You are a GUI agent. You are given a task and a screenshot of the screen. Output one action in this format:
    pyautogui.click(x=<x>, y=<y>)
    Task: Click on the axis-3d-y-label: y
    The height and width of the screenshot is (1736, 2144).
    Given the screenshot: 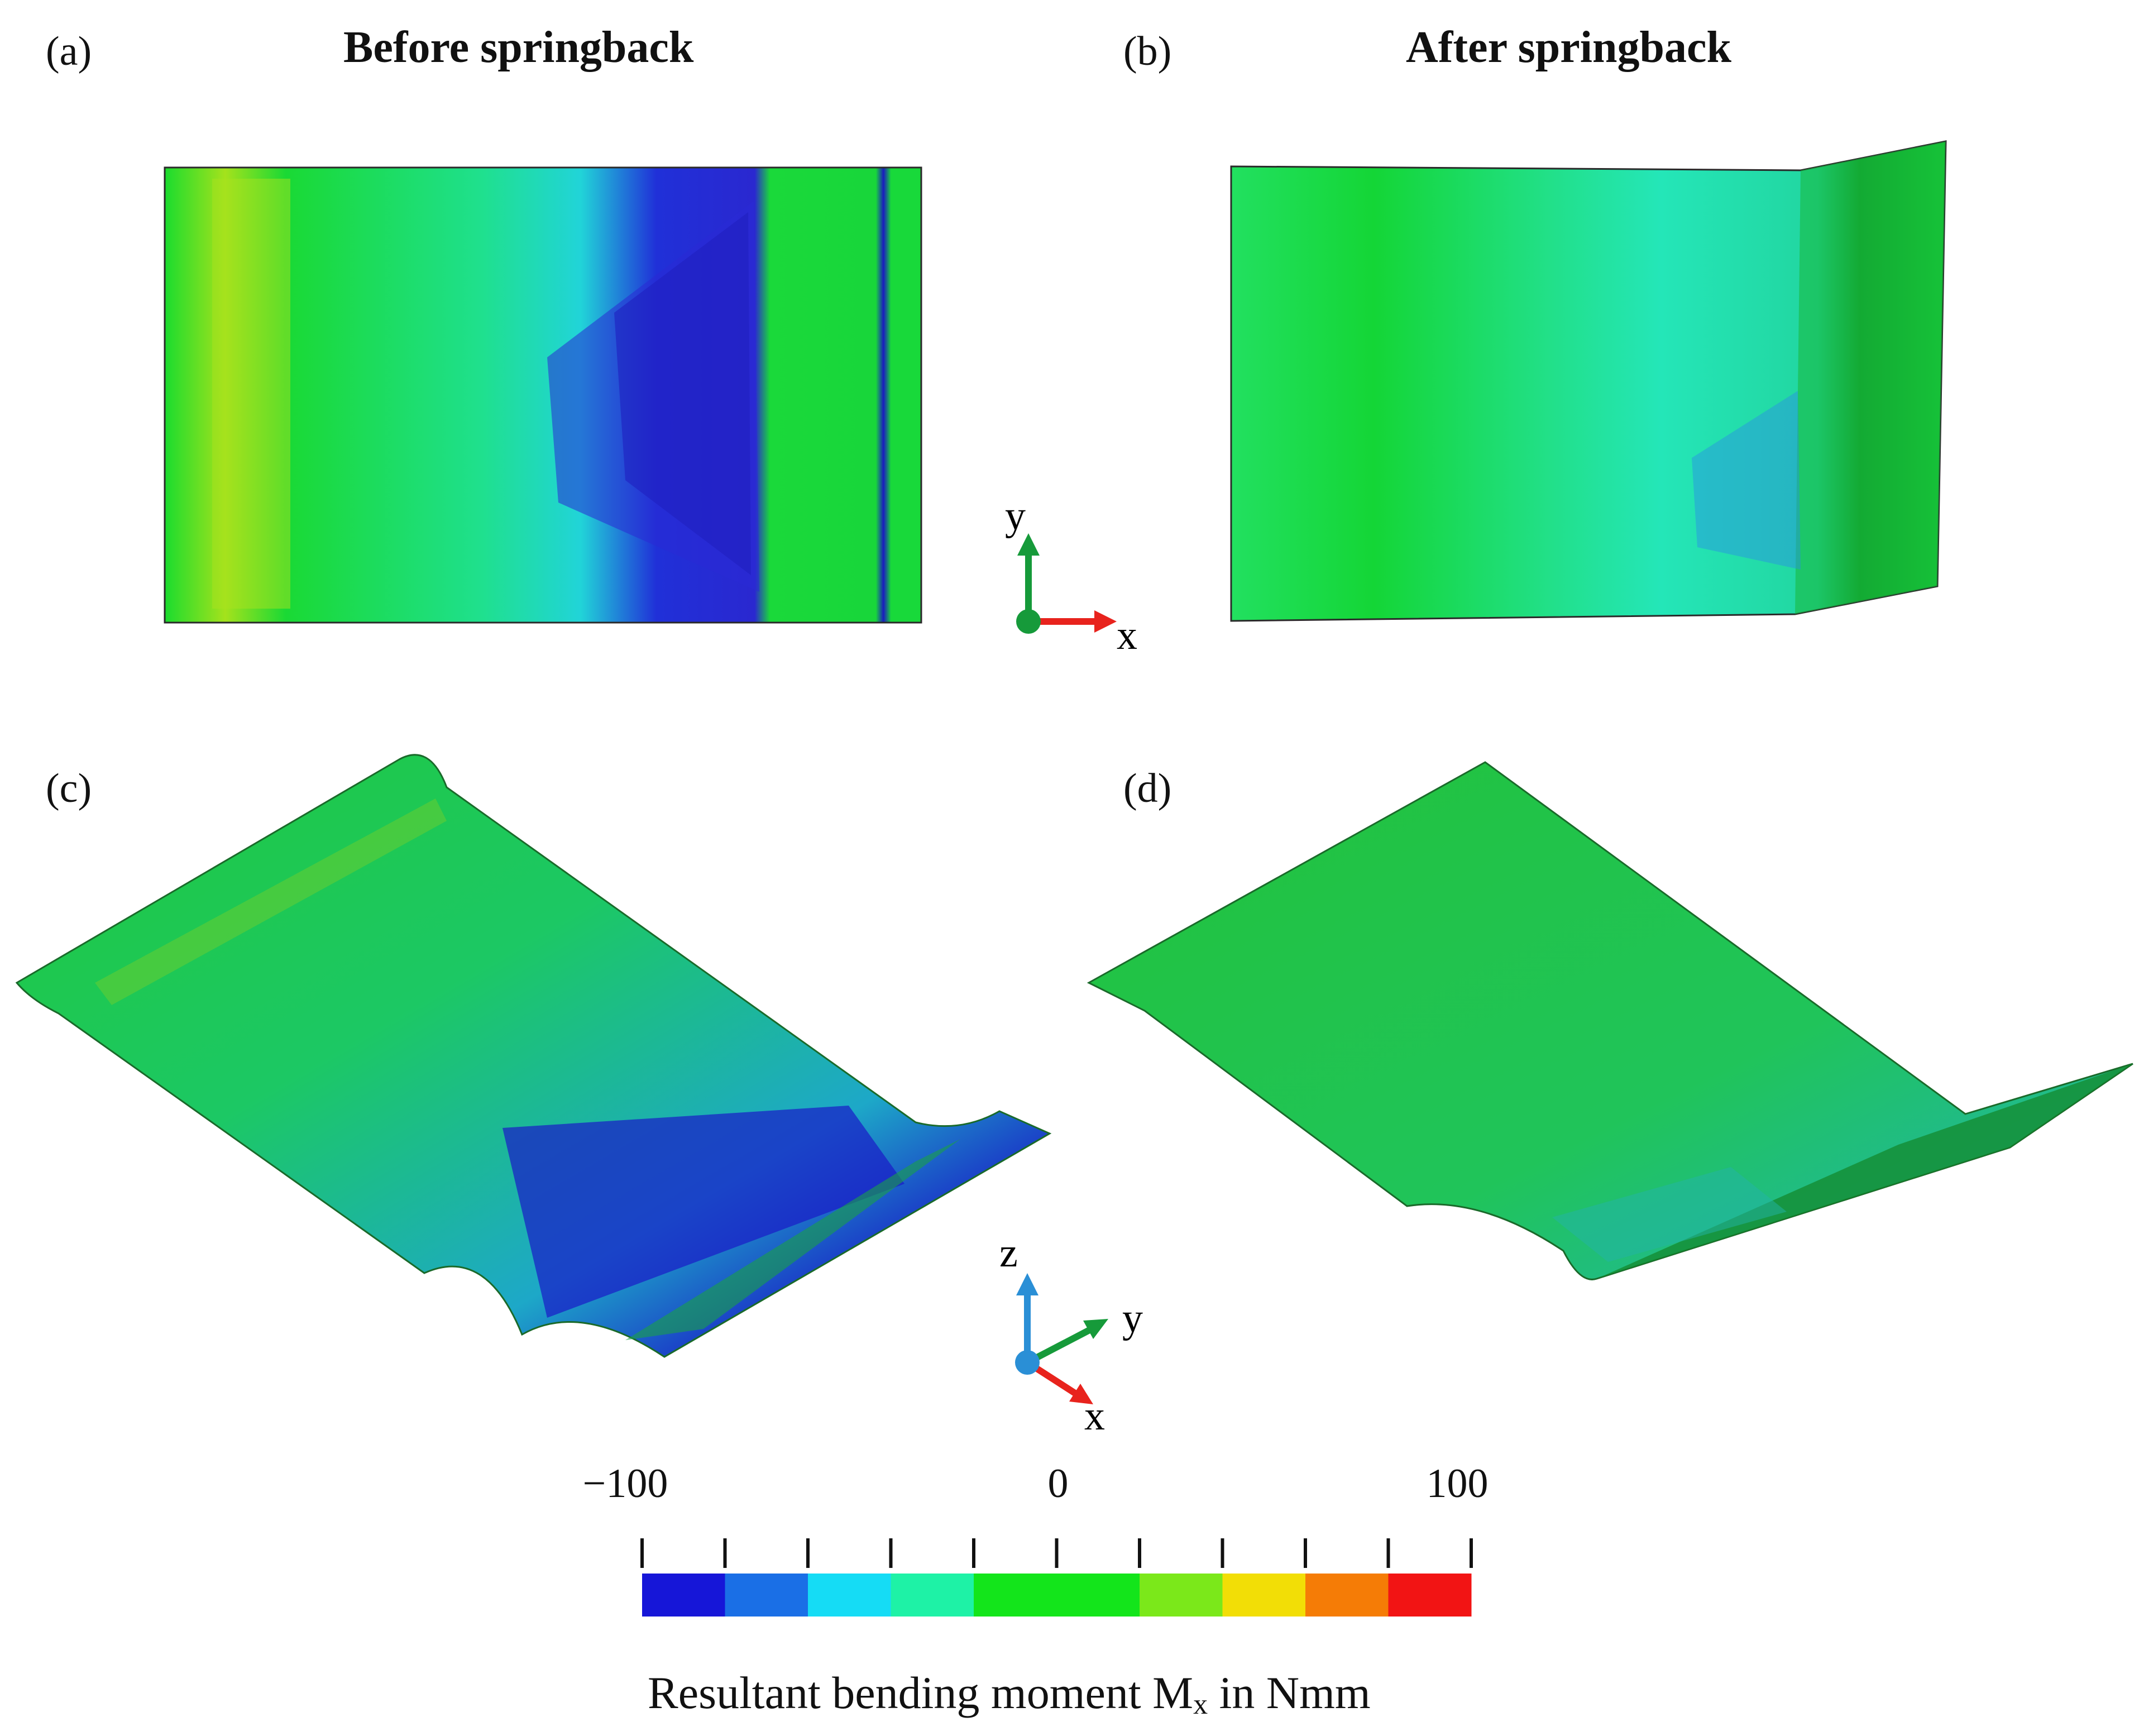 What is the action you would take?
    pyautogui.click(x=1132, y=1318)
    